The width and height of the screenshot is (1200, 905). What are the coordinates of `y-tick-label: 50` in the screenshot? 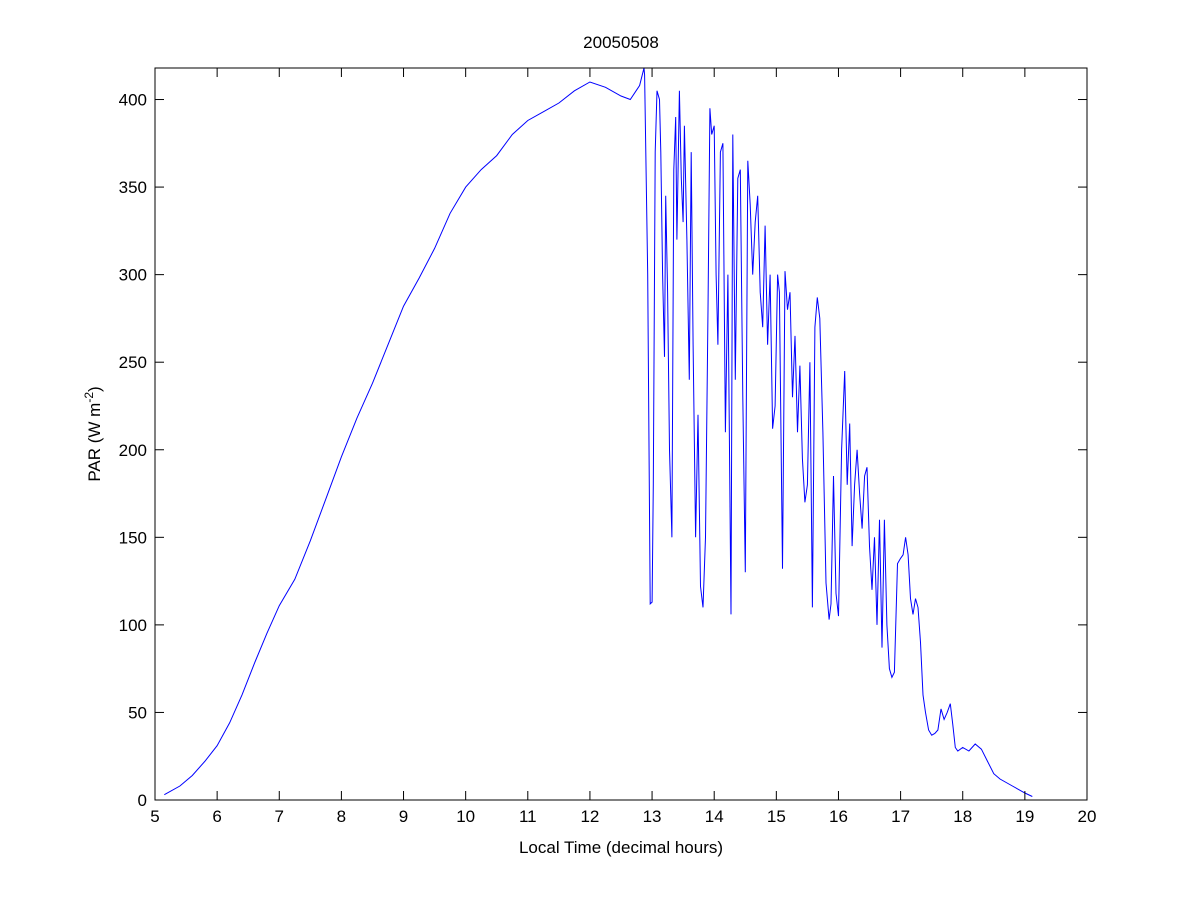 It's located at (137, 712).